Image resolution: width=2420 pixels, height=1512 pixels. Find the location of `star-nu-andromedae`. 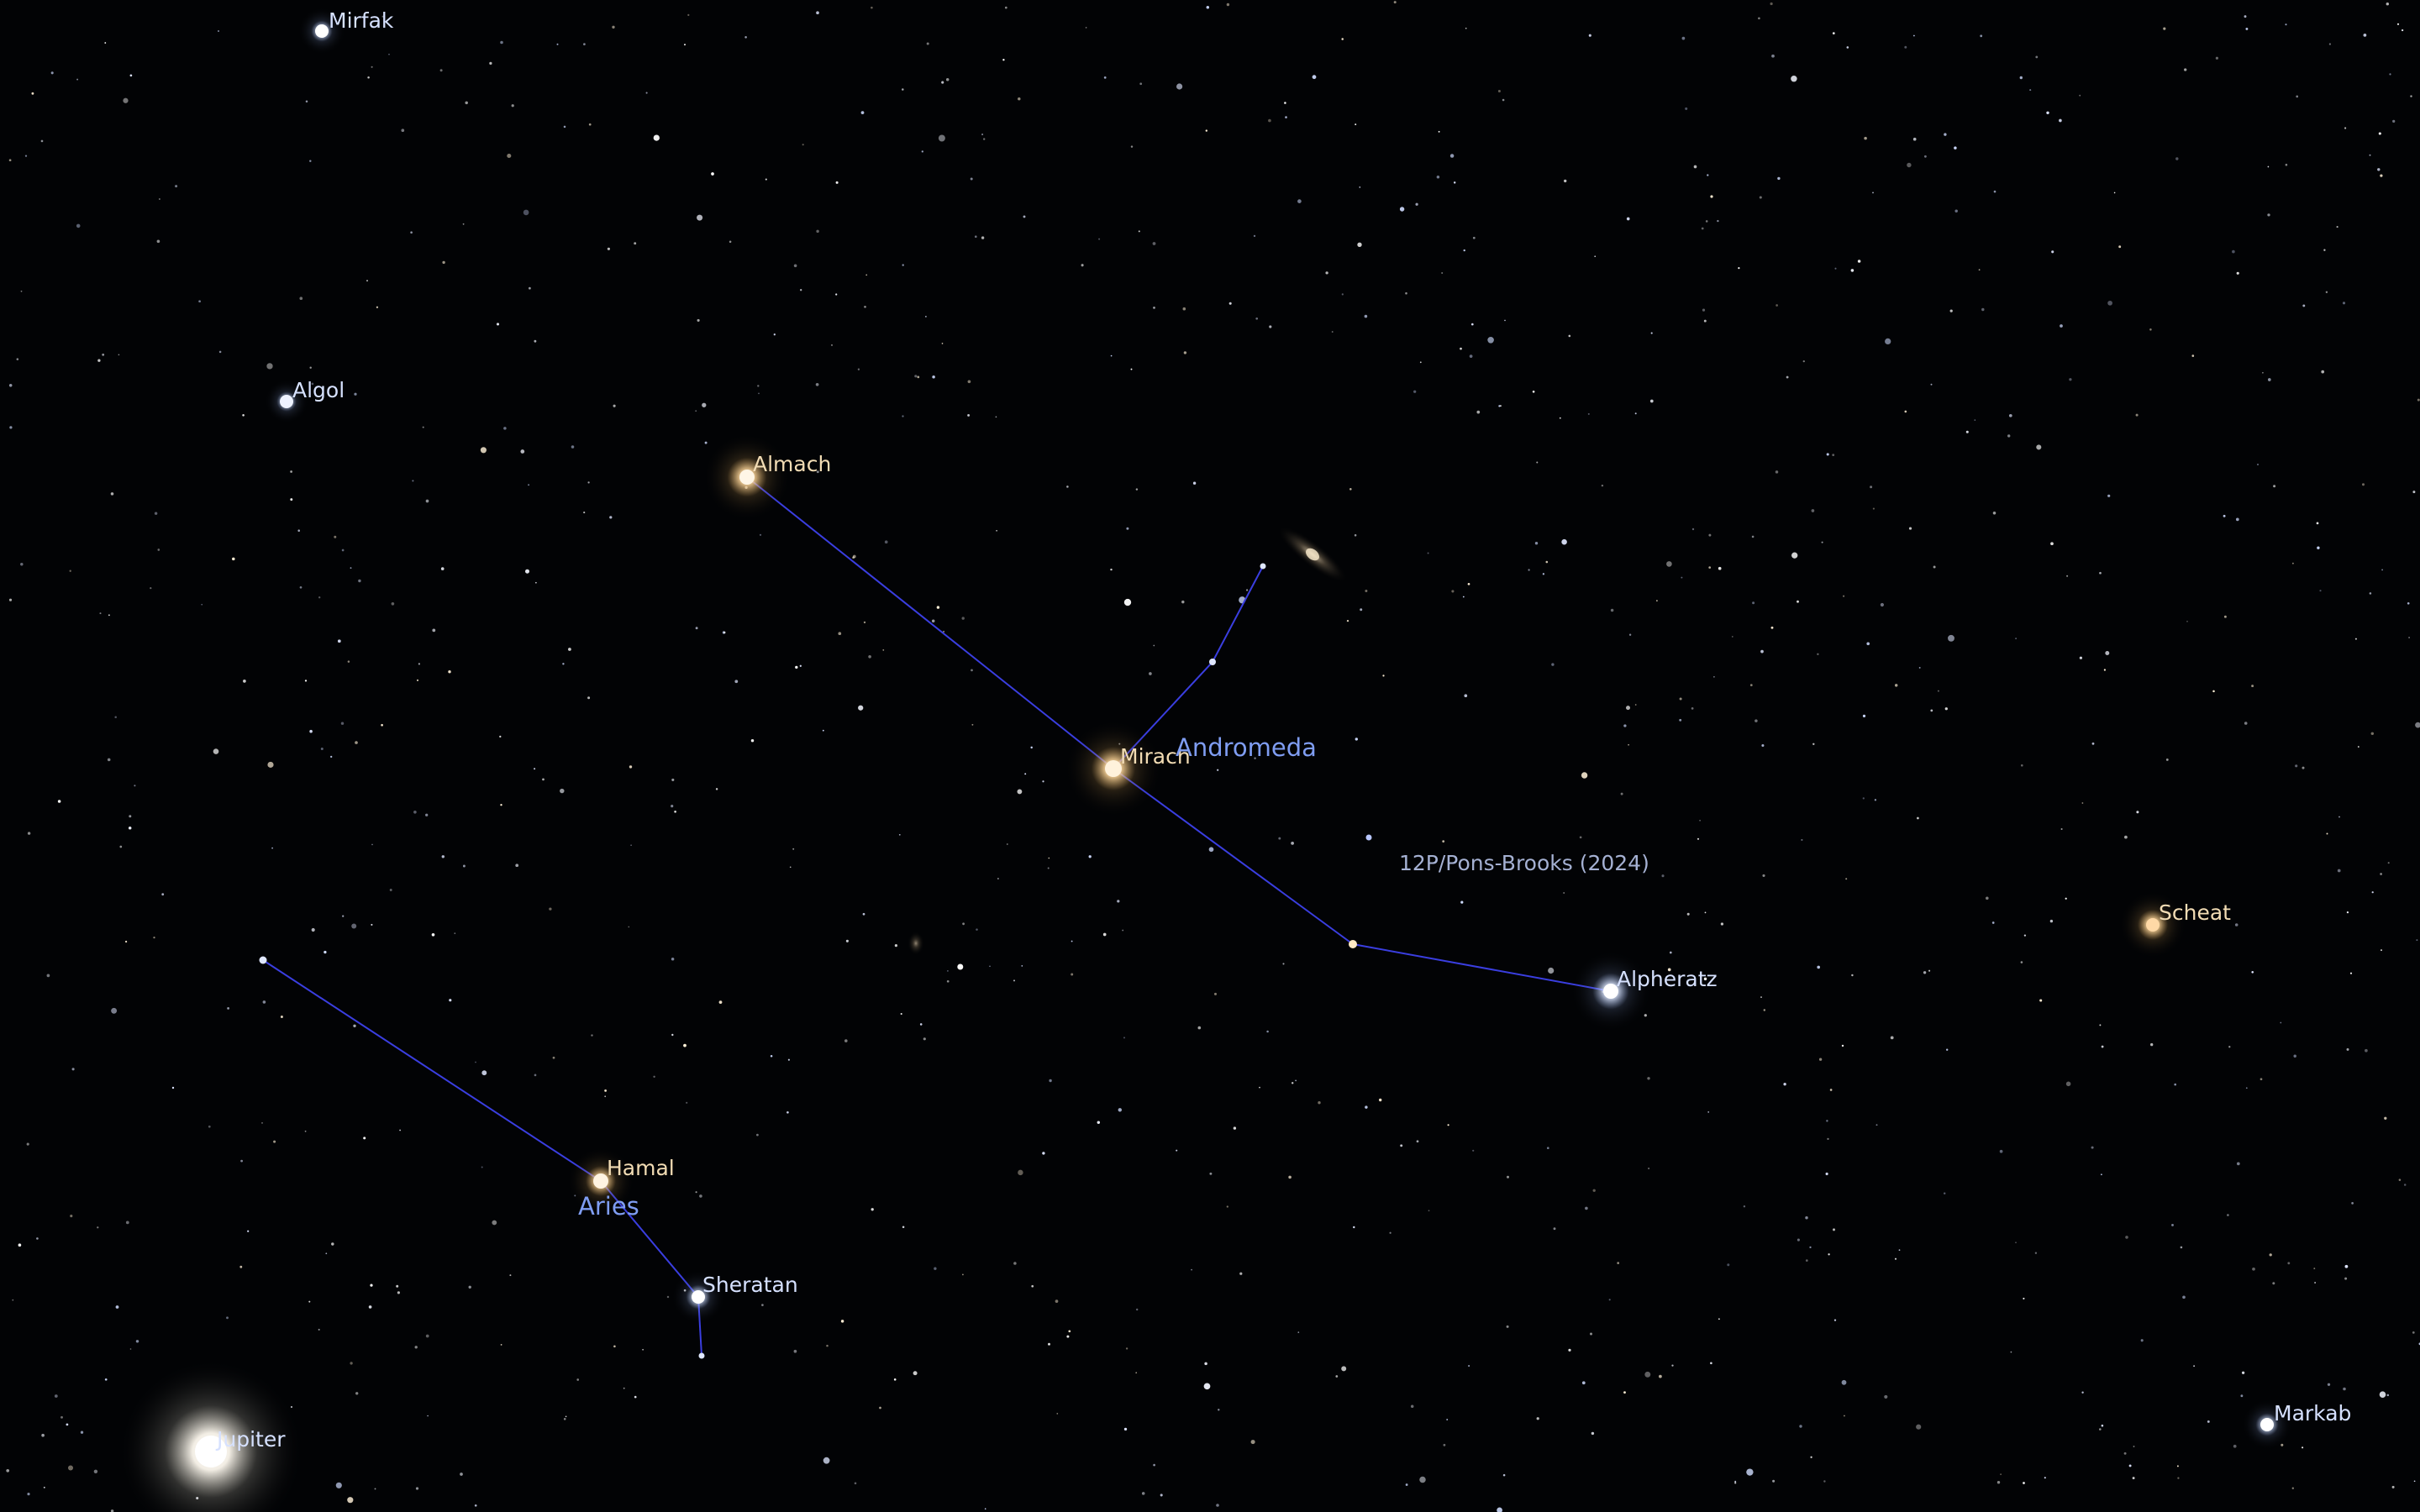

star-nu-andromedae is located at coordinates (1263, 566).